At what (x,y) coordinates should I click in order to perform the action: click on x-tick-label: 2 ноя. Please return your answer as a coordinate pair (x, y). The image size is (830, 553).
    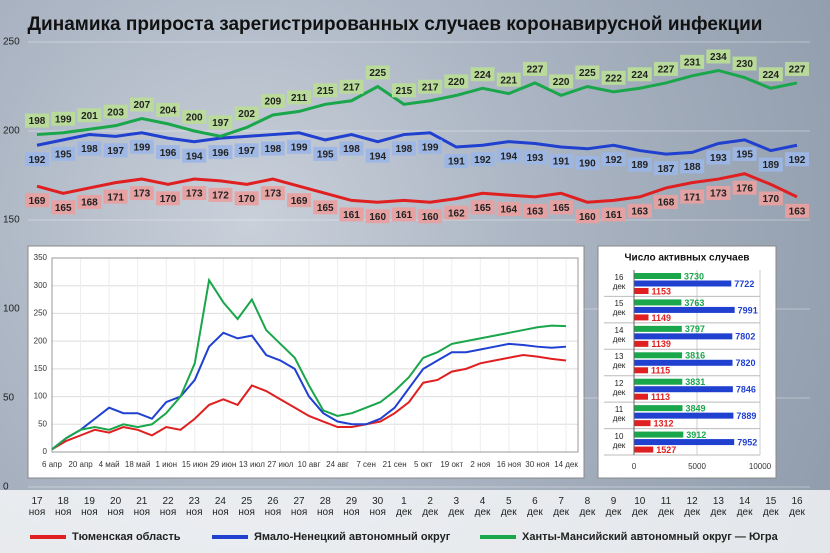
    Looking at the image, I should click on (480, 464).